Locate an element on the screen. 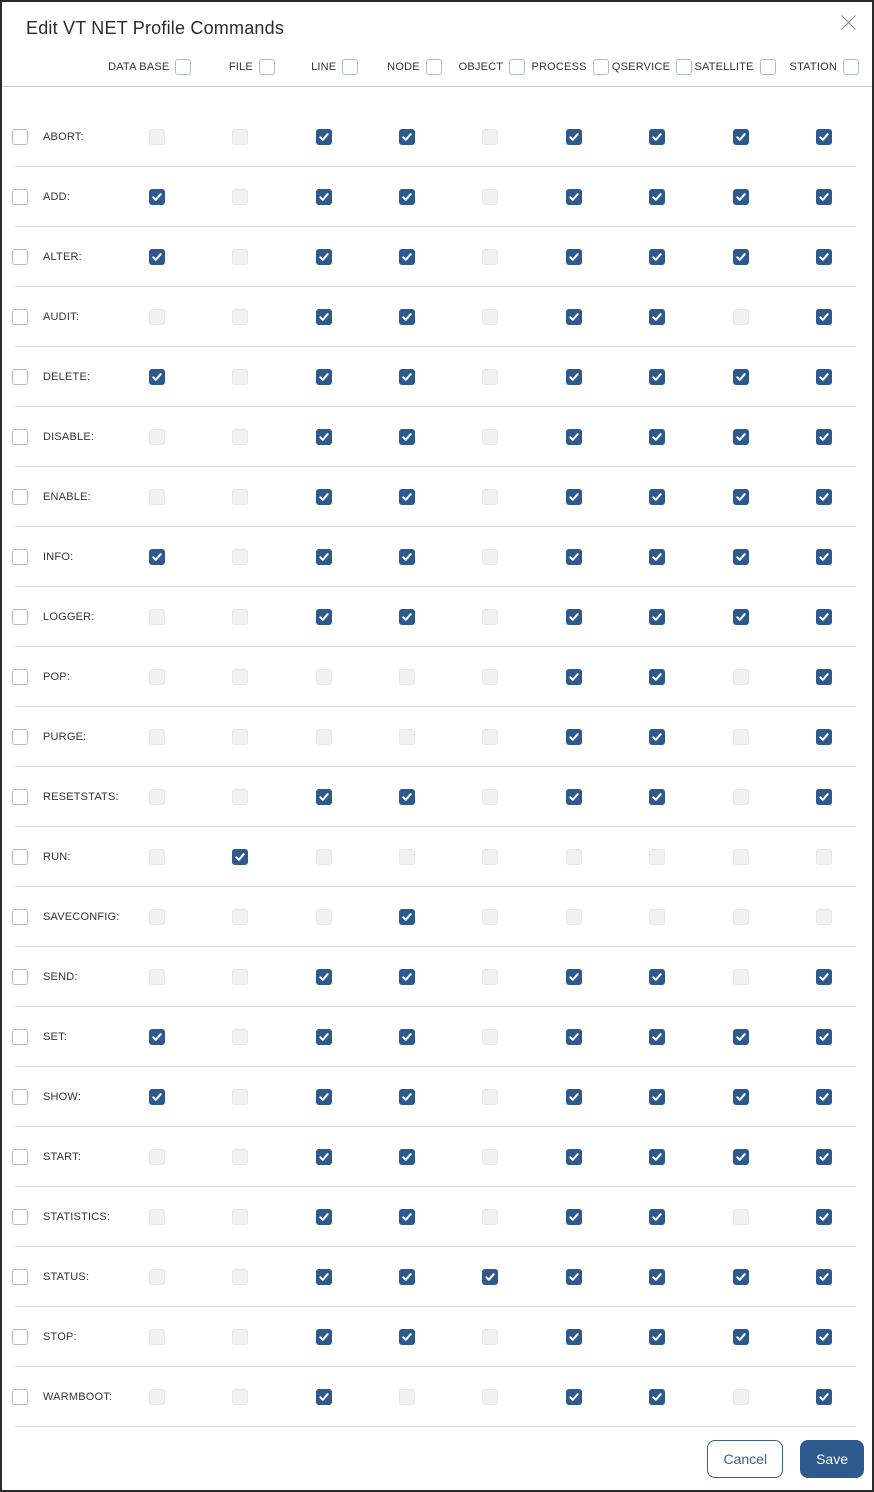  checkbox-purge-node is located at coordinates (407, 737).